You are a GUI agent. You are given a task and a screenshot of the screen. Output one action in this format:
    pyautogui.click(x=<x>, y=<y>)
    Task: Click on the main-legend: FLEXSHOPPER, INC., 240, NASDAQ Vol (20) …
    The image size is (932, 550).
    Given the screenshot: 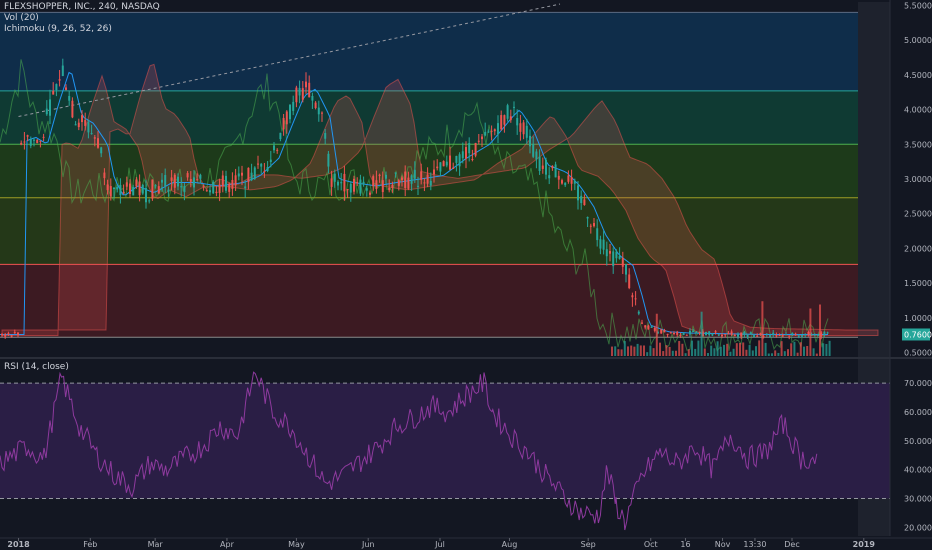 What is the action you would take?
    pyautogui.click(x=82, y=18)
    